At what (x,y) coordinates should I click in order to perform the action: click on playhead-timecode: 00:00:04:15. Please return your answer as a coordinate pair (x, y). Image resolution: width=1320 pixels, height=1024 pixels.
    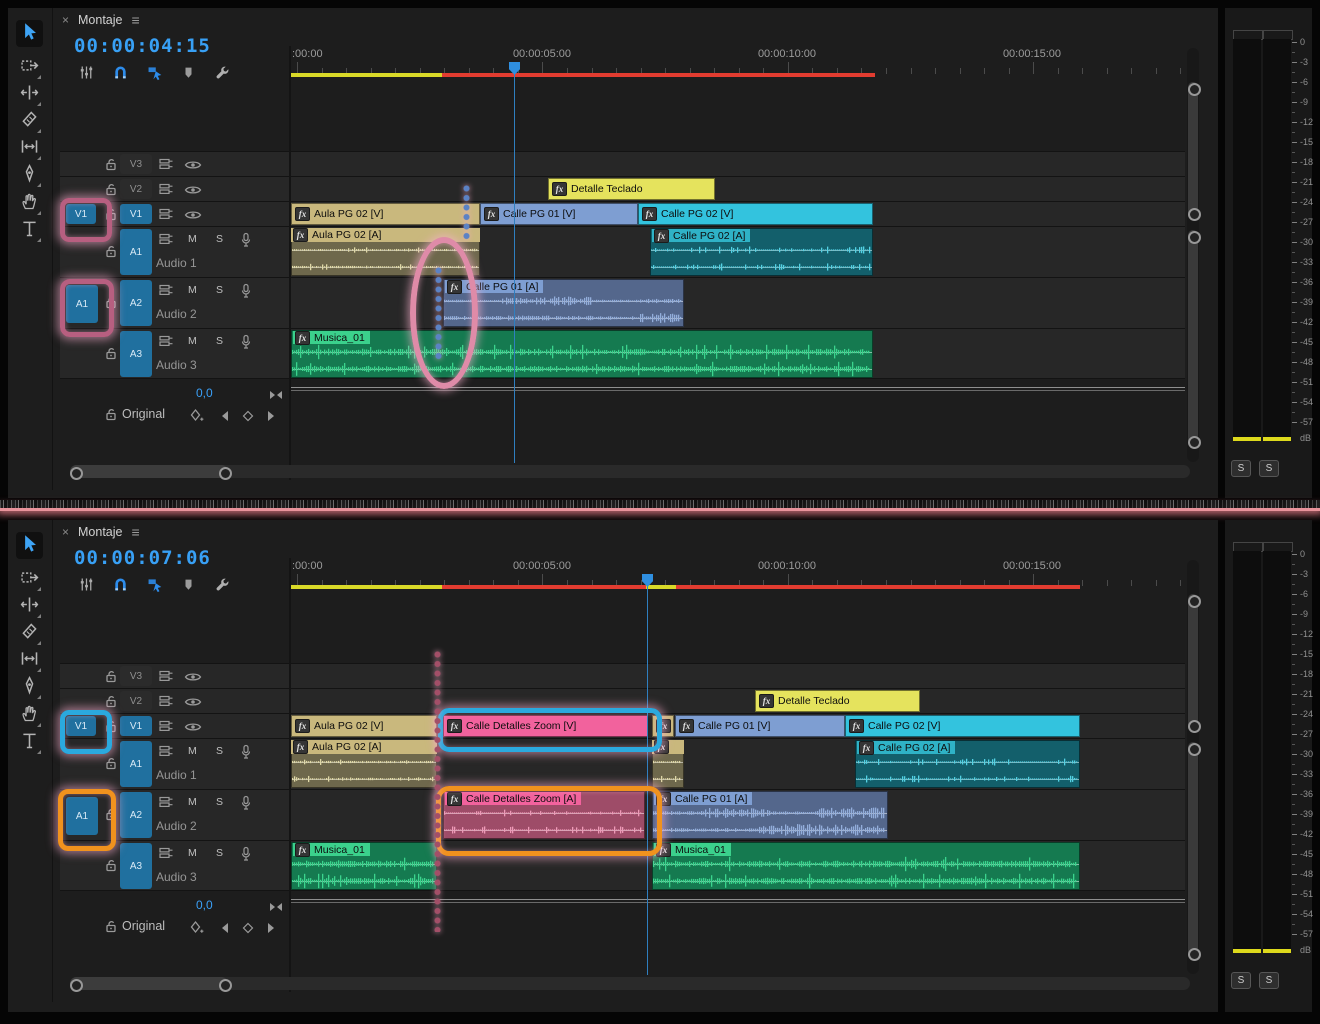
    Looking at the image, I should click on (142, 46).